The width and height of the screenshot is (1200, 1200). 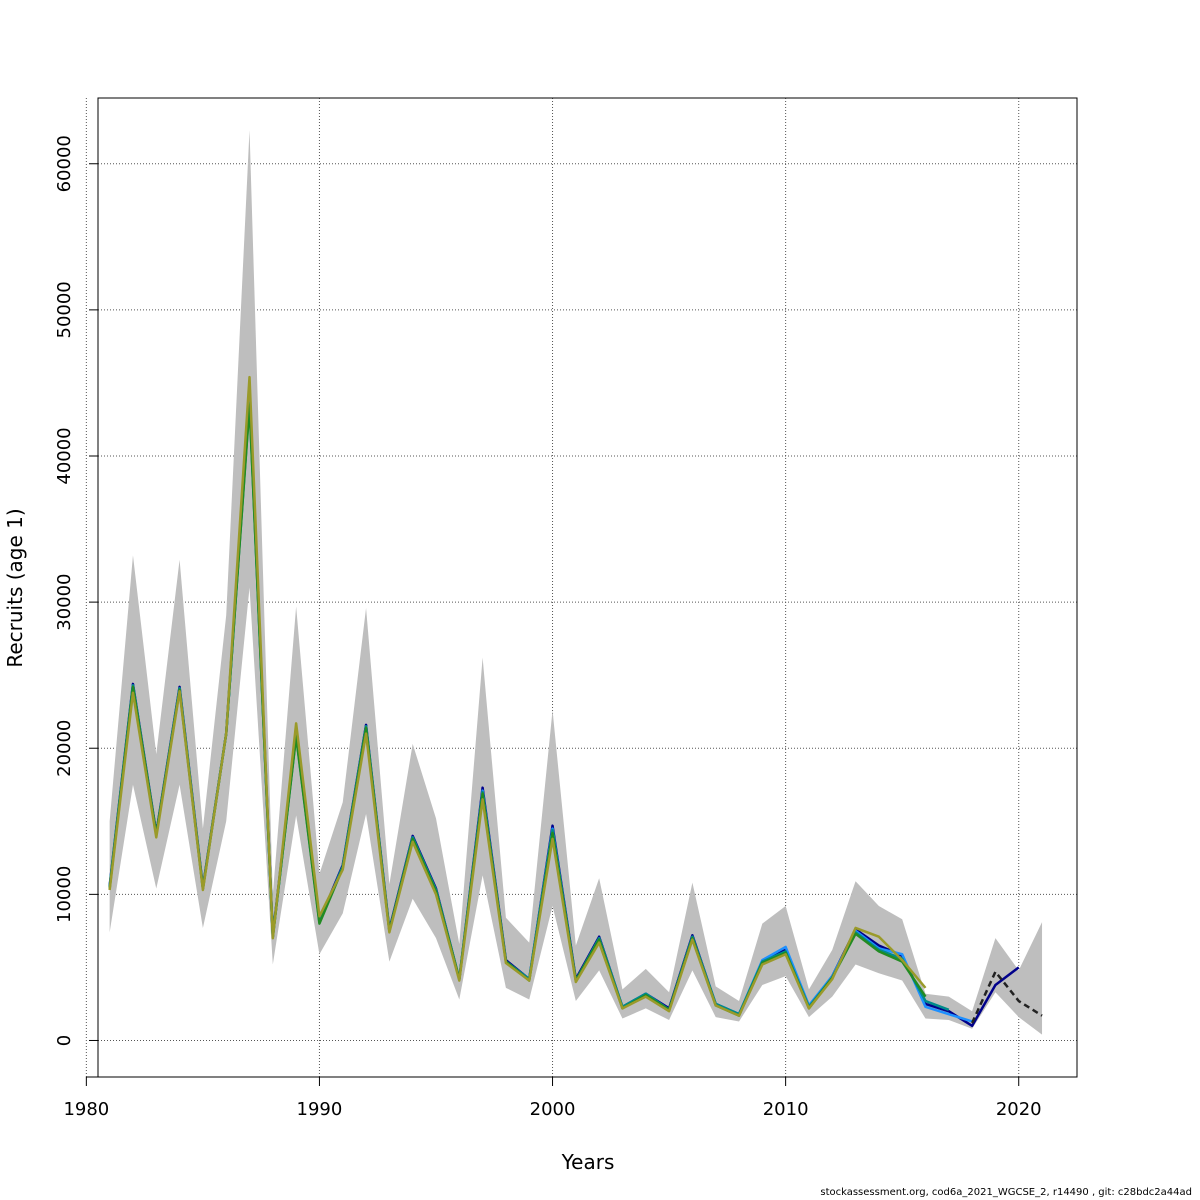 I want to click on x-tick-label-1: 1990, so click(x=320, y=1109).